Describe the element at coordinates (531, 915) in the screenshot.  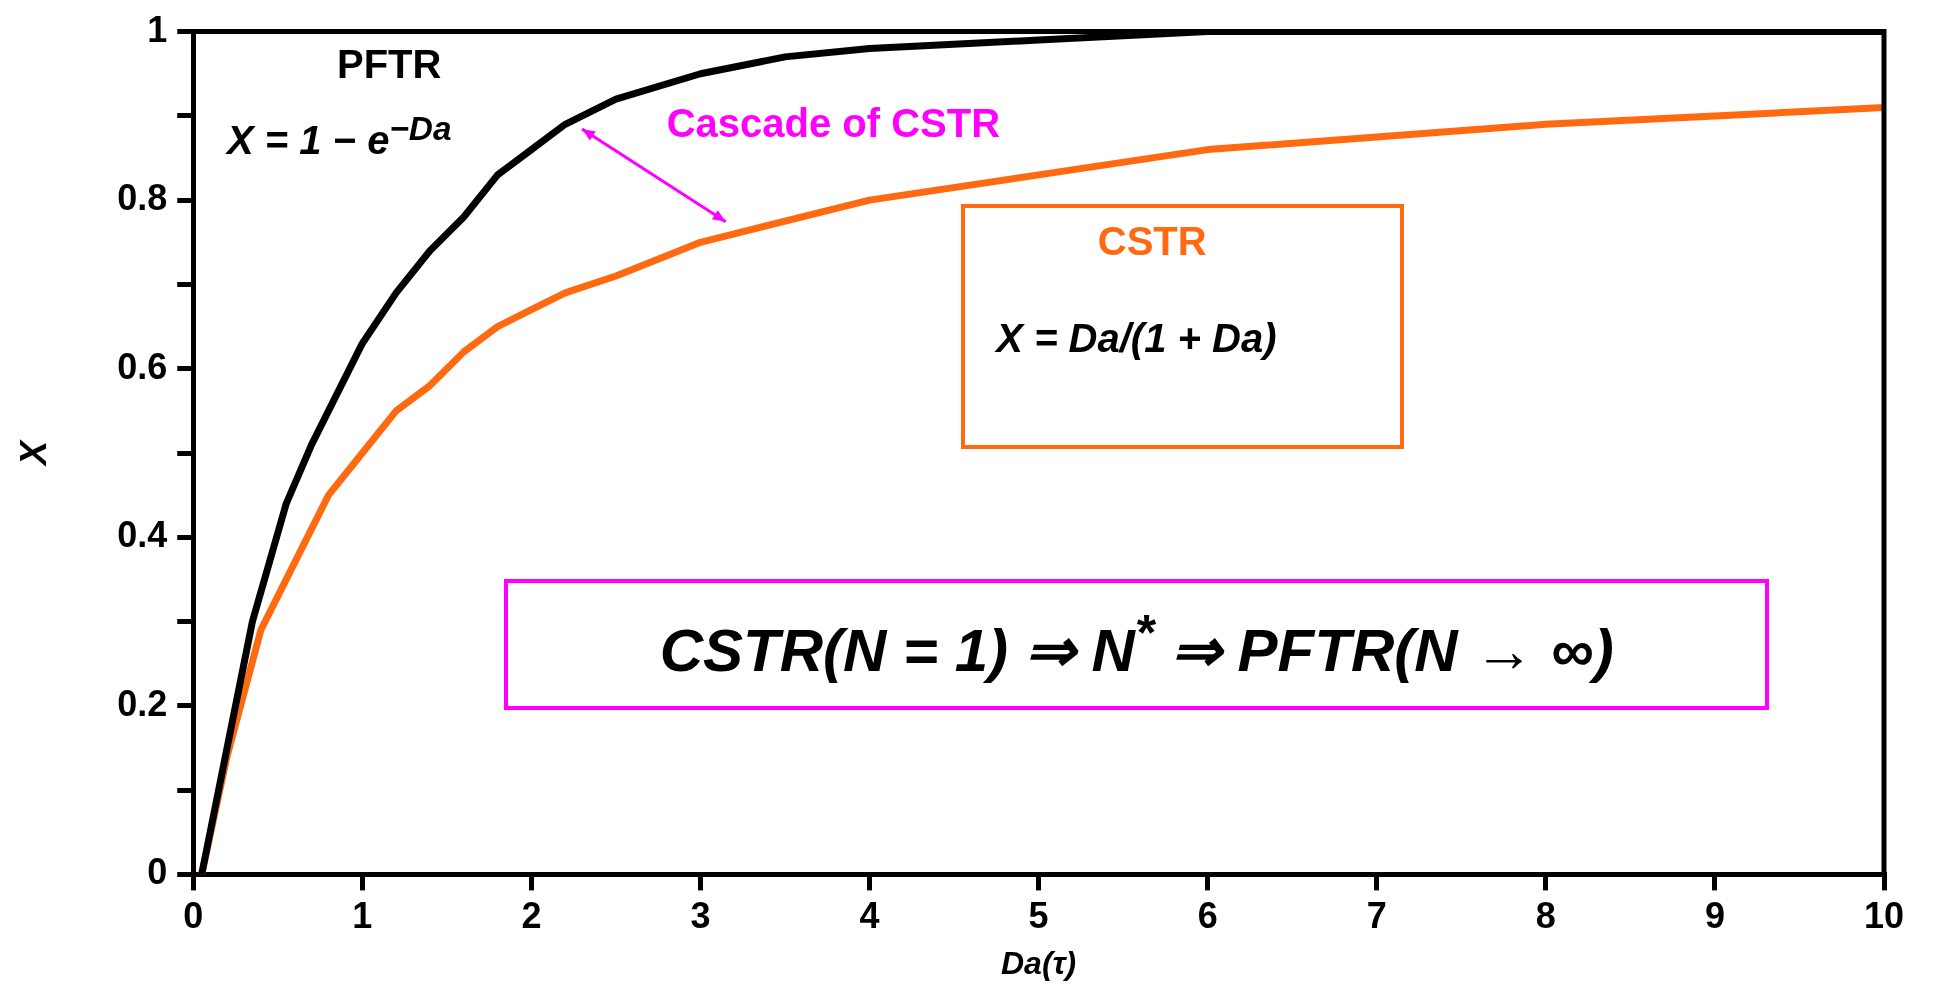
I see `x-tick-label: 2` at that location.